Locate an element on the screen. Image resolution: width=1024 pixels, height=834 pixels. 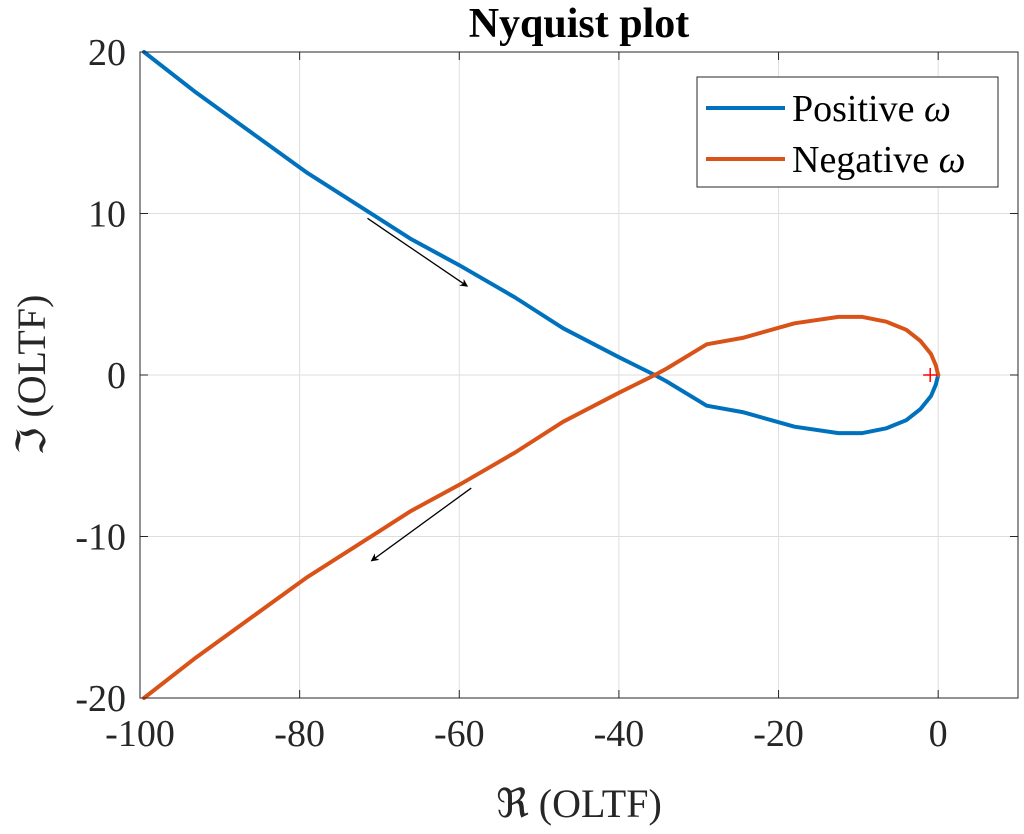
x-tick-label: -40 is located at coordinates (619, 734).